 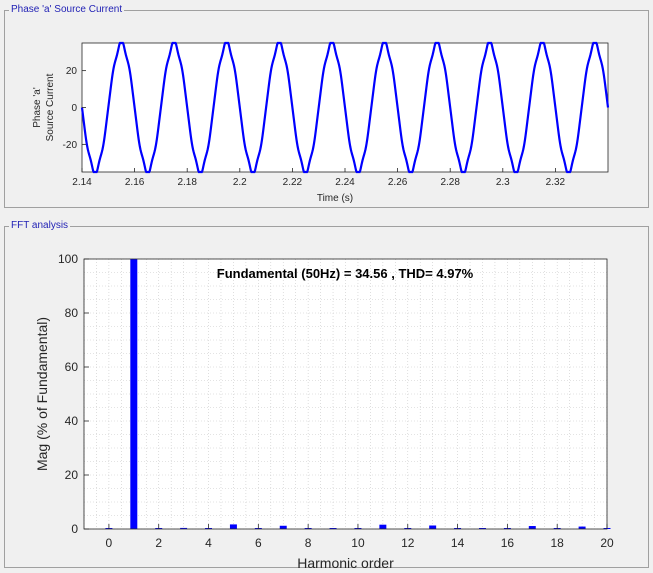 What do you see at coordinates (293, 182) in the screenshot?
I see `x-tick-label-1: 2.22` at bounding box center [293, 182].